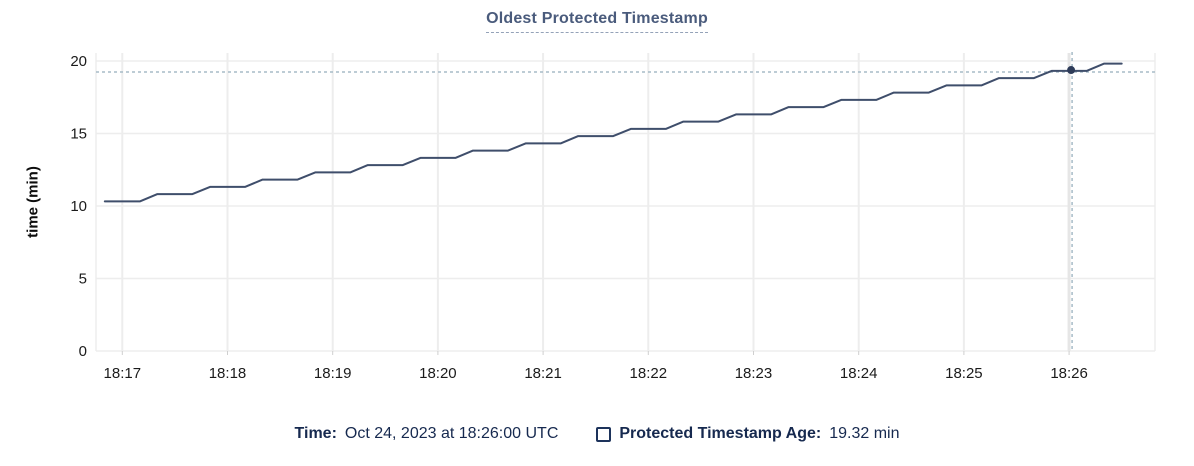  Describe the element at coordinates (83, 351) in the screenshot. I see `y-tick-label: 0` at that location.